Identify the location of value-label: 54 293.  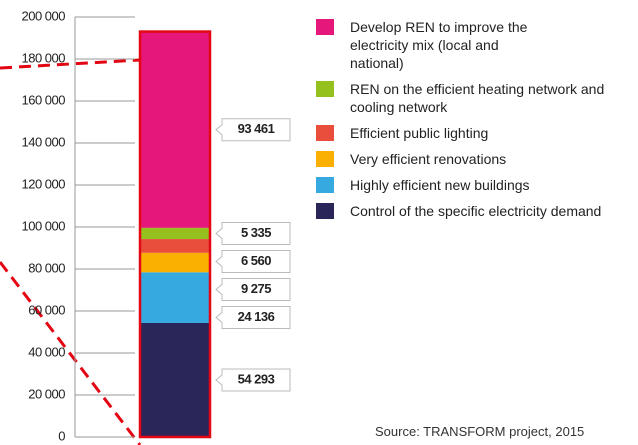
(256, 378).